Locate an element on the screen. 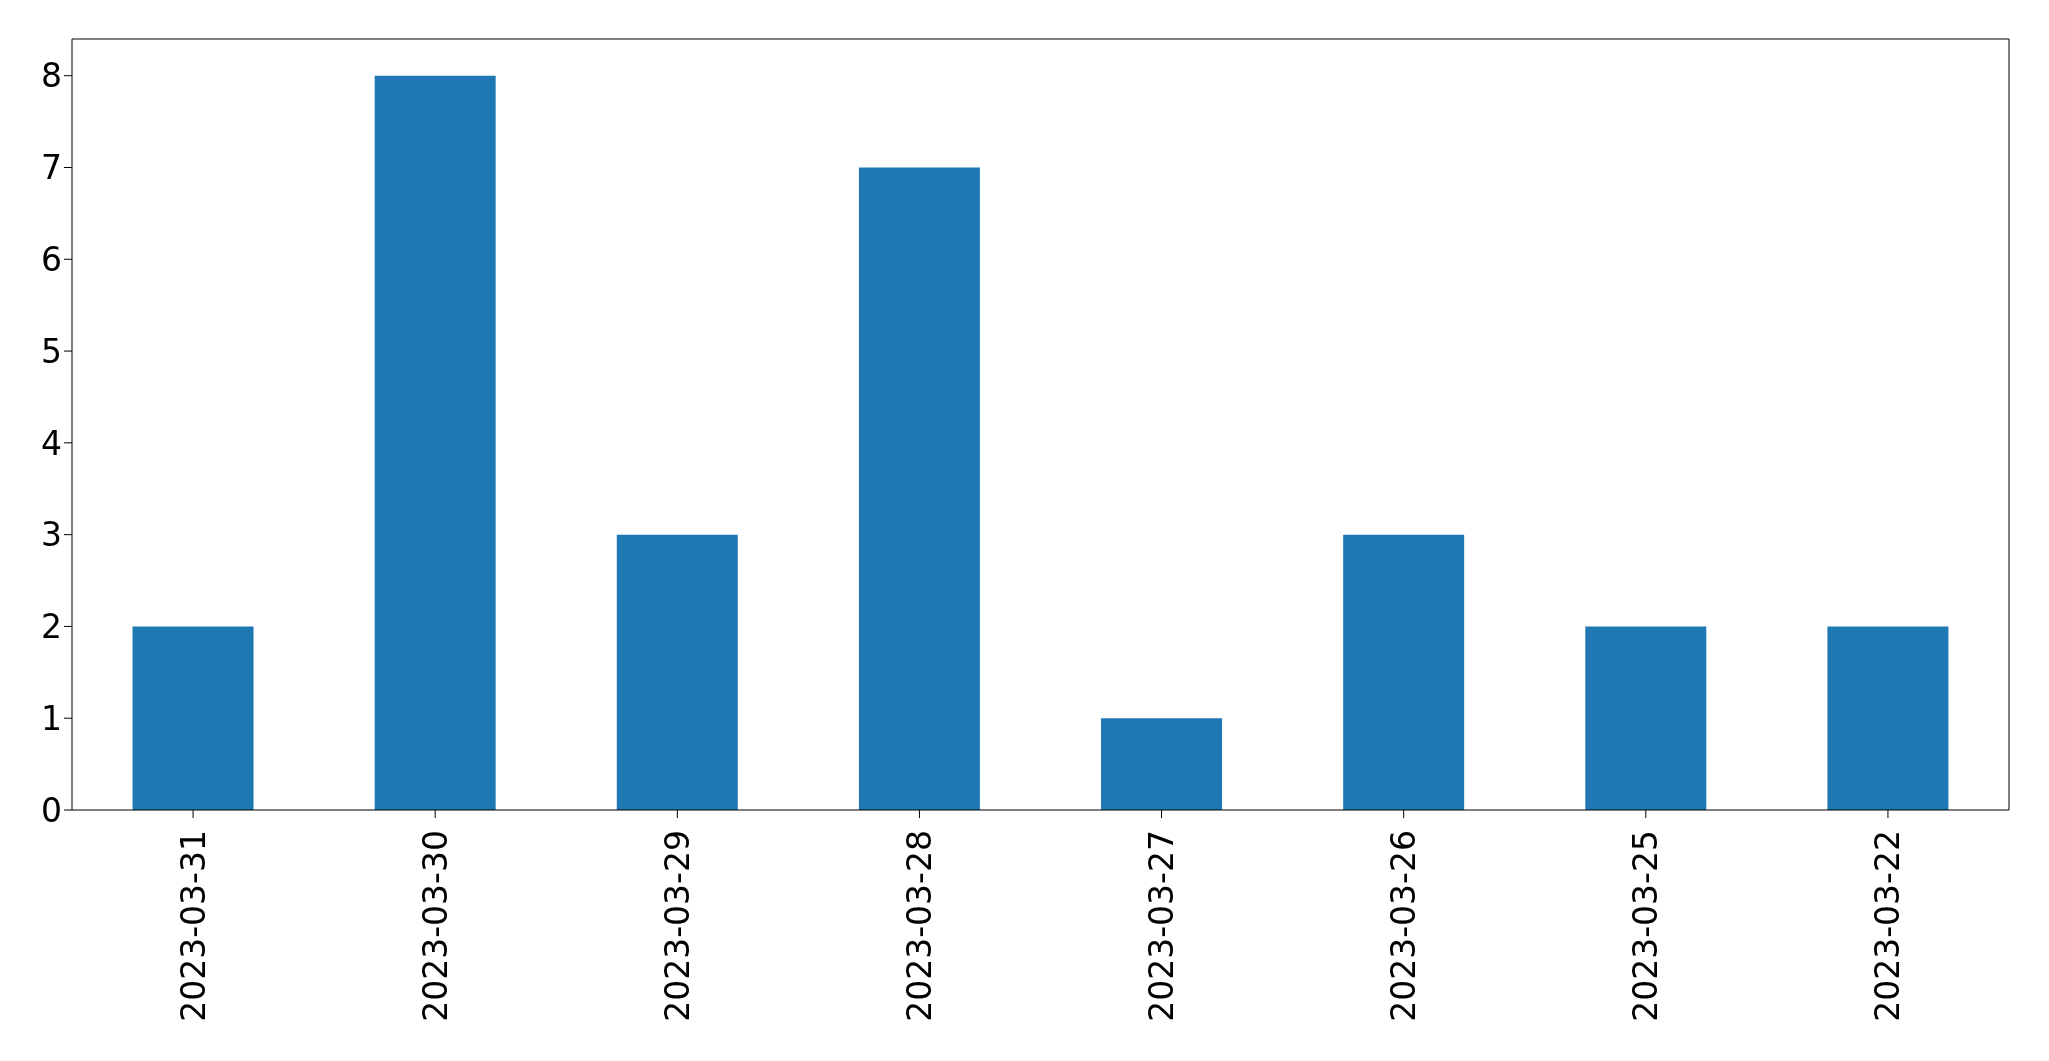 The width and height of the screenshot is (2049, 1061). x-tick-label: 2023-03-28 is located at coordinates (919, 926).